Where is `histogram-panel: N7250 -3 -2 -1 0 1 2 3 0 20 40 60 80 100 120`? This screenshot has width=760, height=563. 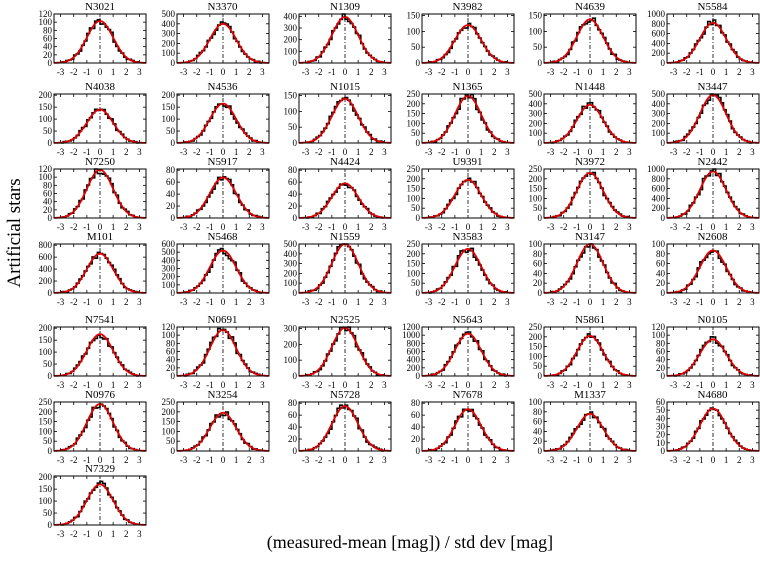 histogram-panel: N7250 -3 -2 -1 0 1 2 3 0 20 40 60 80 100 120 is located at coordinates (90, 195).